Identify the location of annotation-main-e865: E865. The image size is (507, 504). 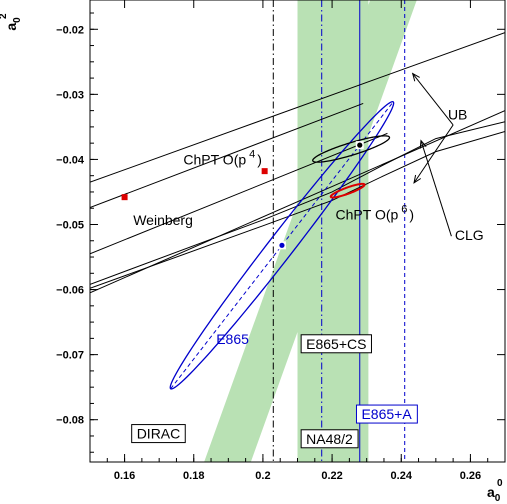
(232, 339).